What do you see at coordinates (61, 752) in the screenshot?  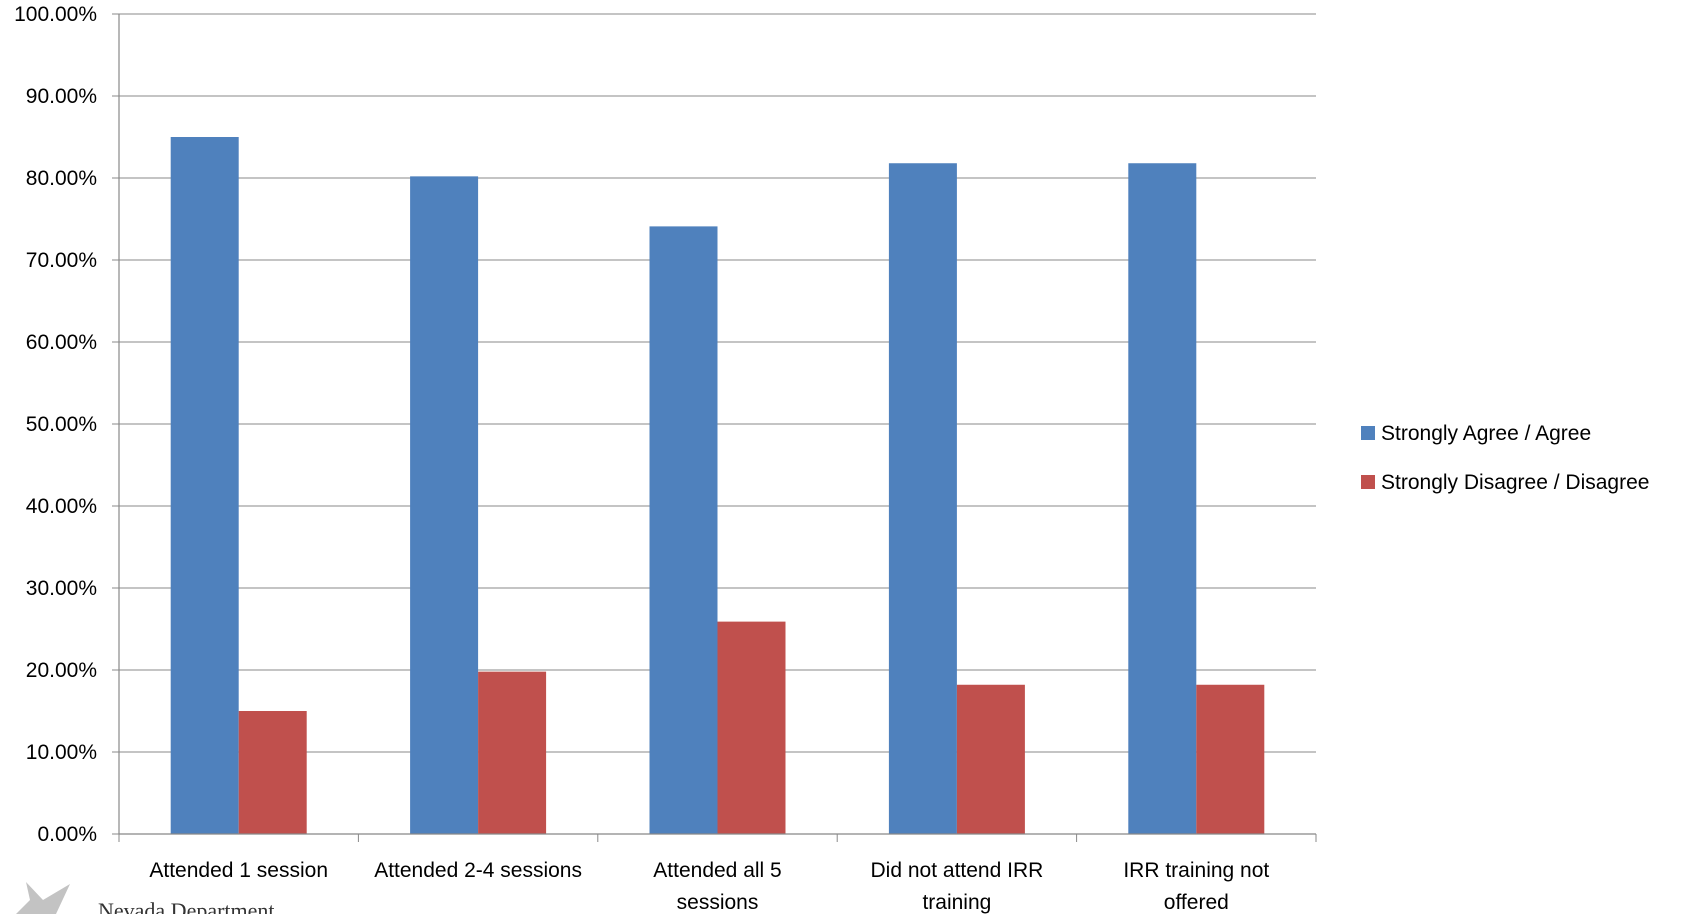 I see `y-tick-label: 10.00%` at bounding box center [61, 752].